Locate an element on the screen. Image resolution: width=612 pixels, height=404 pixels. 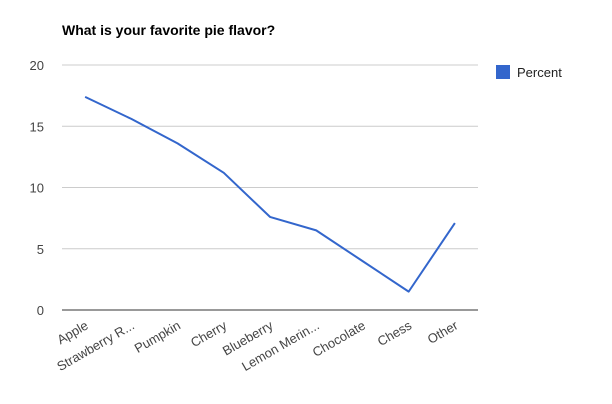
legend: Percent is located at coordinates (529, 72).